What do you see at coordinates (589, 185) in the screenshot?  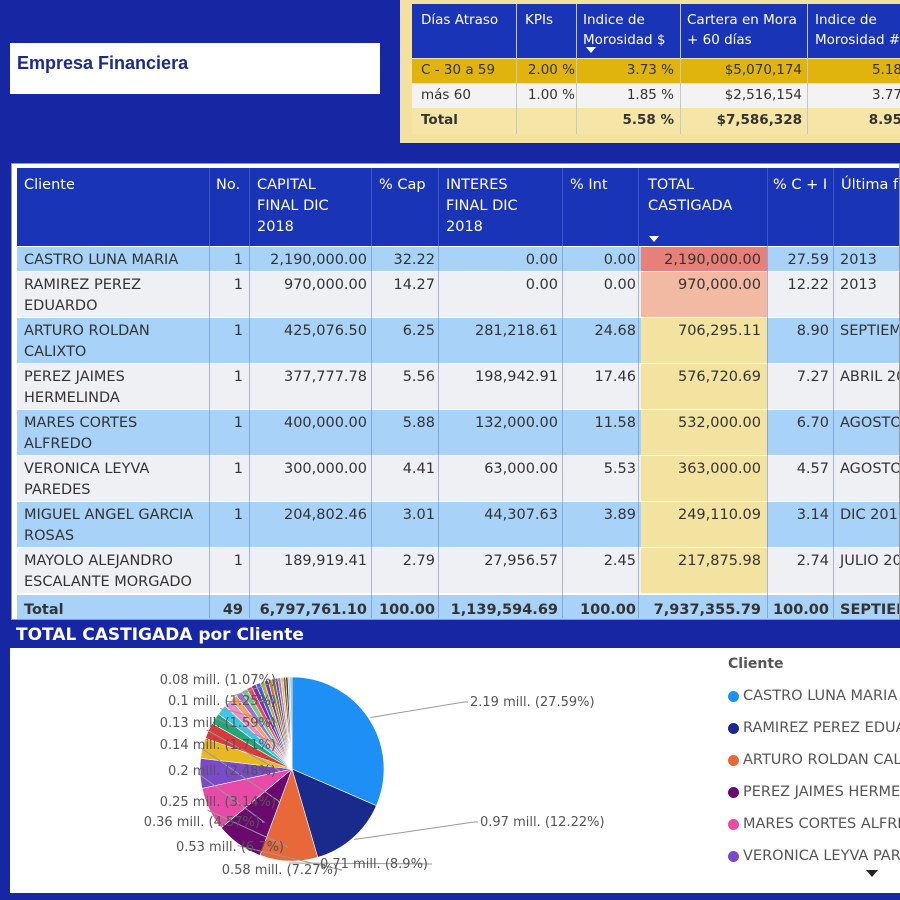 I see `header-pct-int: % Int` at bounding box center [589, 185].